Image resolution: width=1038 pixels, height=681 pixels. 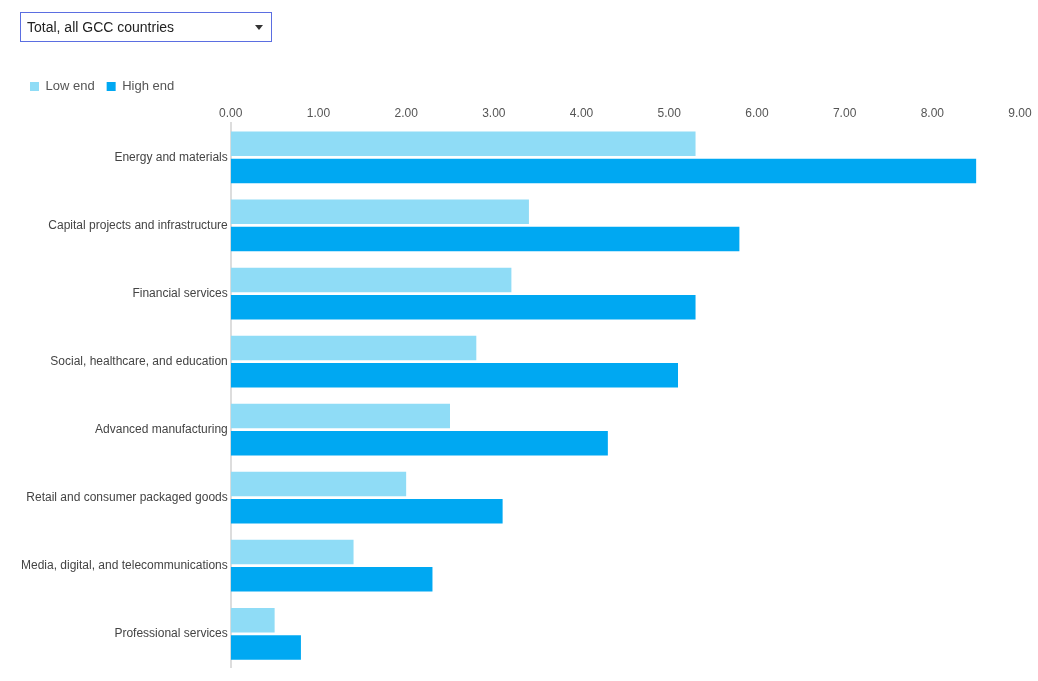 What do you see at coordinates (171, 156) in the screenshot?
I see `y-tick-label: Energy and materials` at bounding box center [171, 156].